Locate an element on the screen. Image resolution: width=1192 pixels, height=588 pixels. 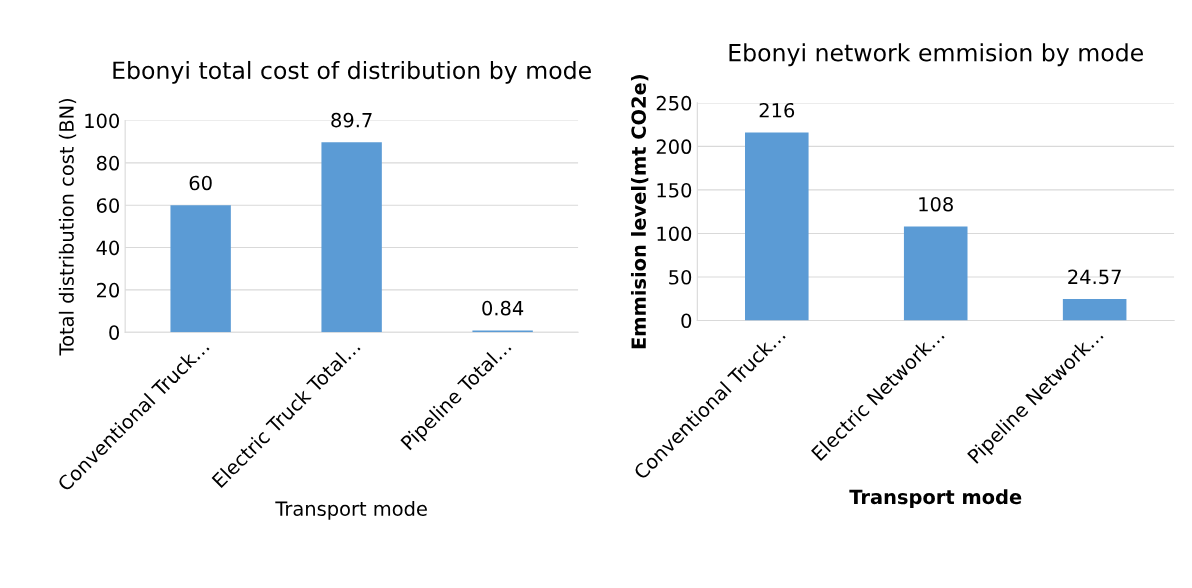
y-tick-label: 50 is located at coordinates (680, 277).